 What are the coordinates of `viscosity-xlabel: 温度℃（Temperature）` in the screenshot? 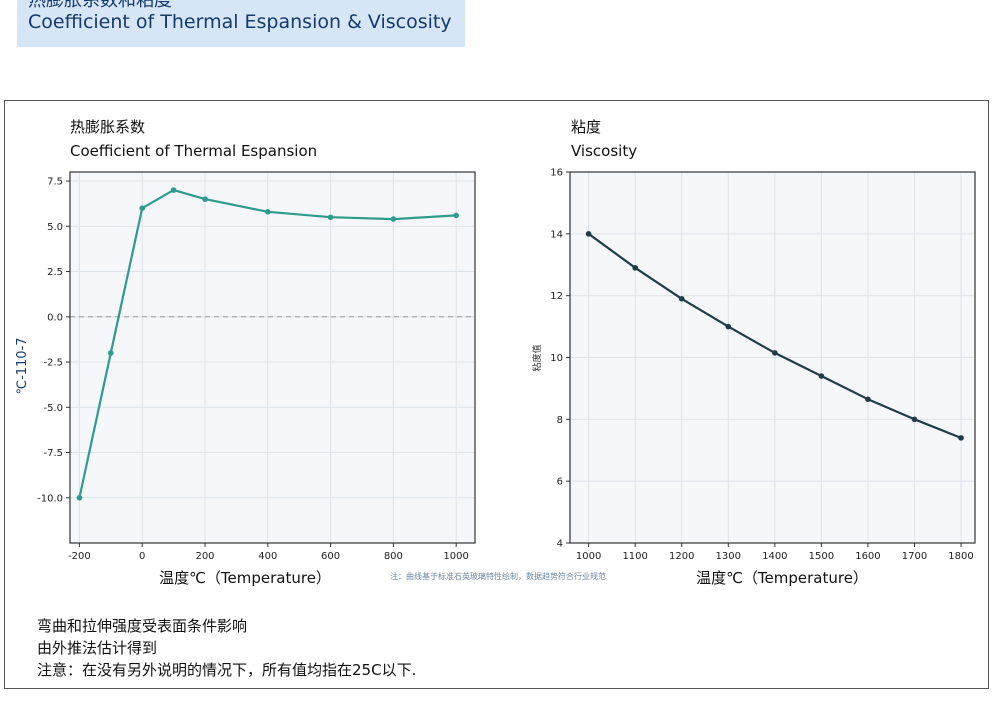 It's located at (782, 578).